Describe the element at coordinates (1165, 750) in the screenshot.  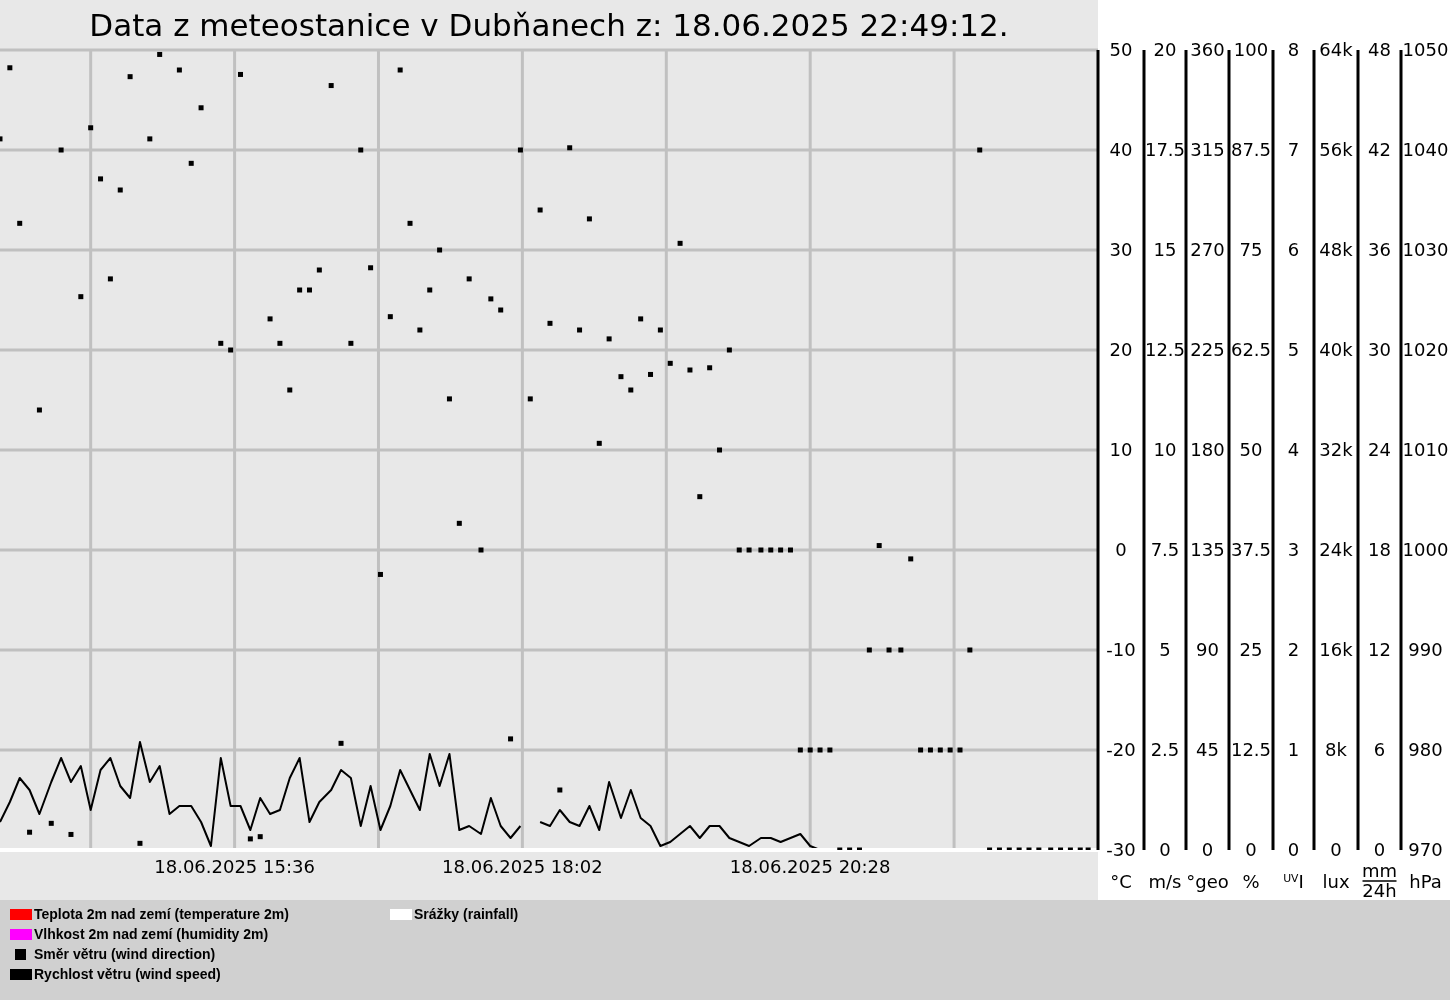
I see `y2-tick-label: 2.5` at that location.